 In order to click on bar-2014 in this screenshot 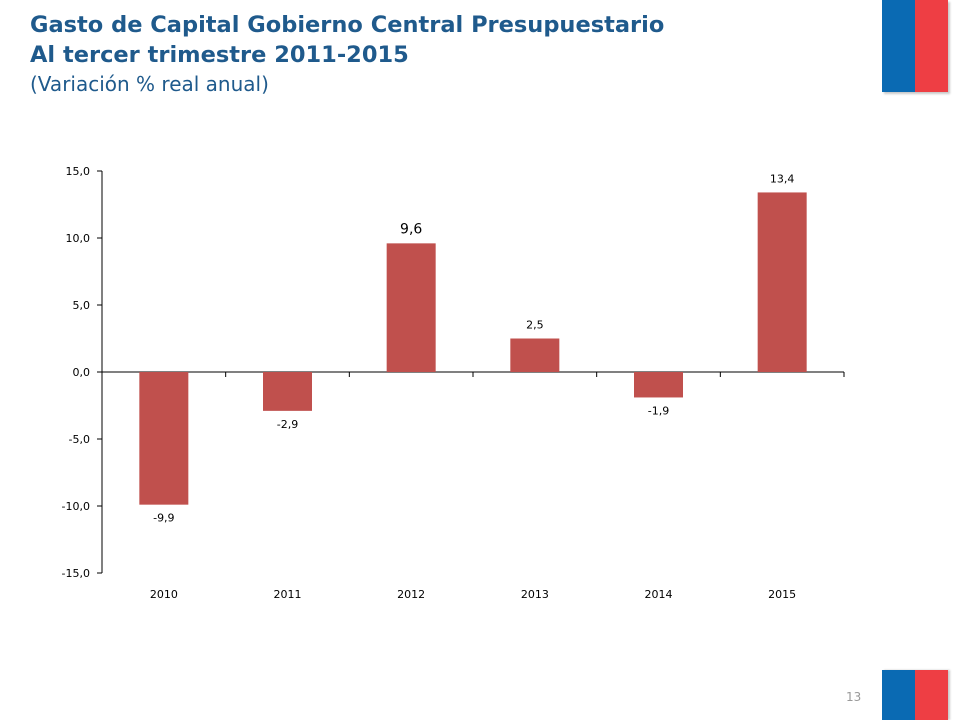, I will do `click(658, 385)`.